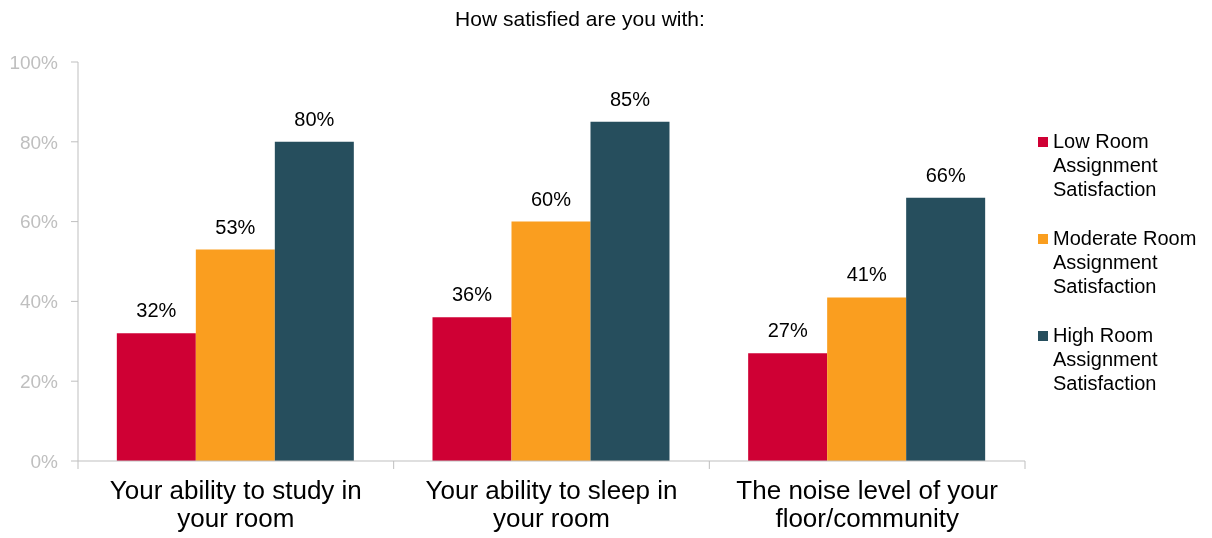 This screenshot has height=538, width=1212. What do you see at coordinates (867, 504) in the screenshot?
I see `x-tick-label: The noise level of your floor/community` at bounding box center [867, 504].